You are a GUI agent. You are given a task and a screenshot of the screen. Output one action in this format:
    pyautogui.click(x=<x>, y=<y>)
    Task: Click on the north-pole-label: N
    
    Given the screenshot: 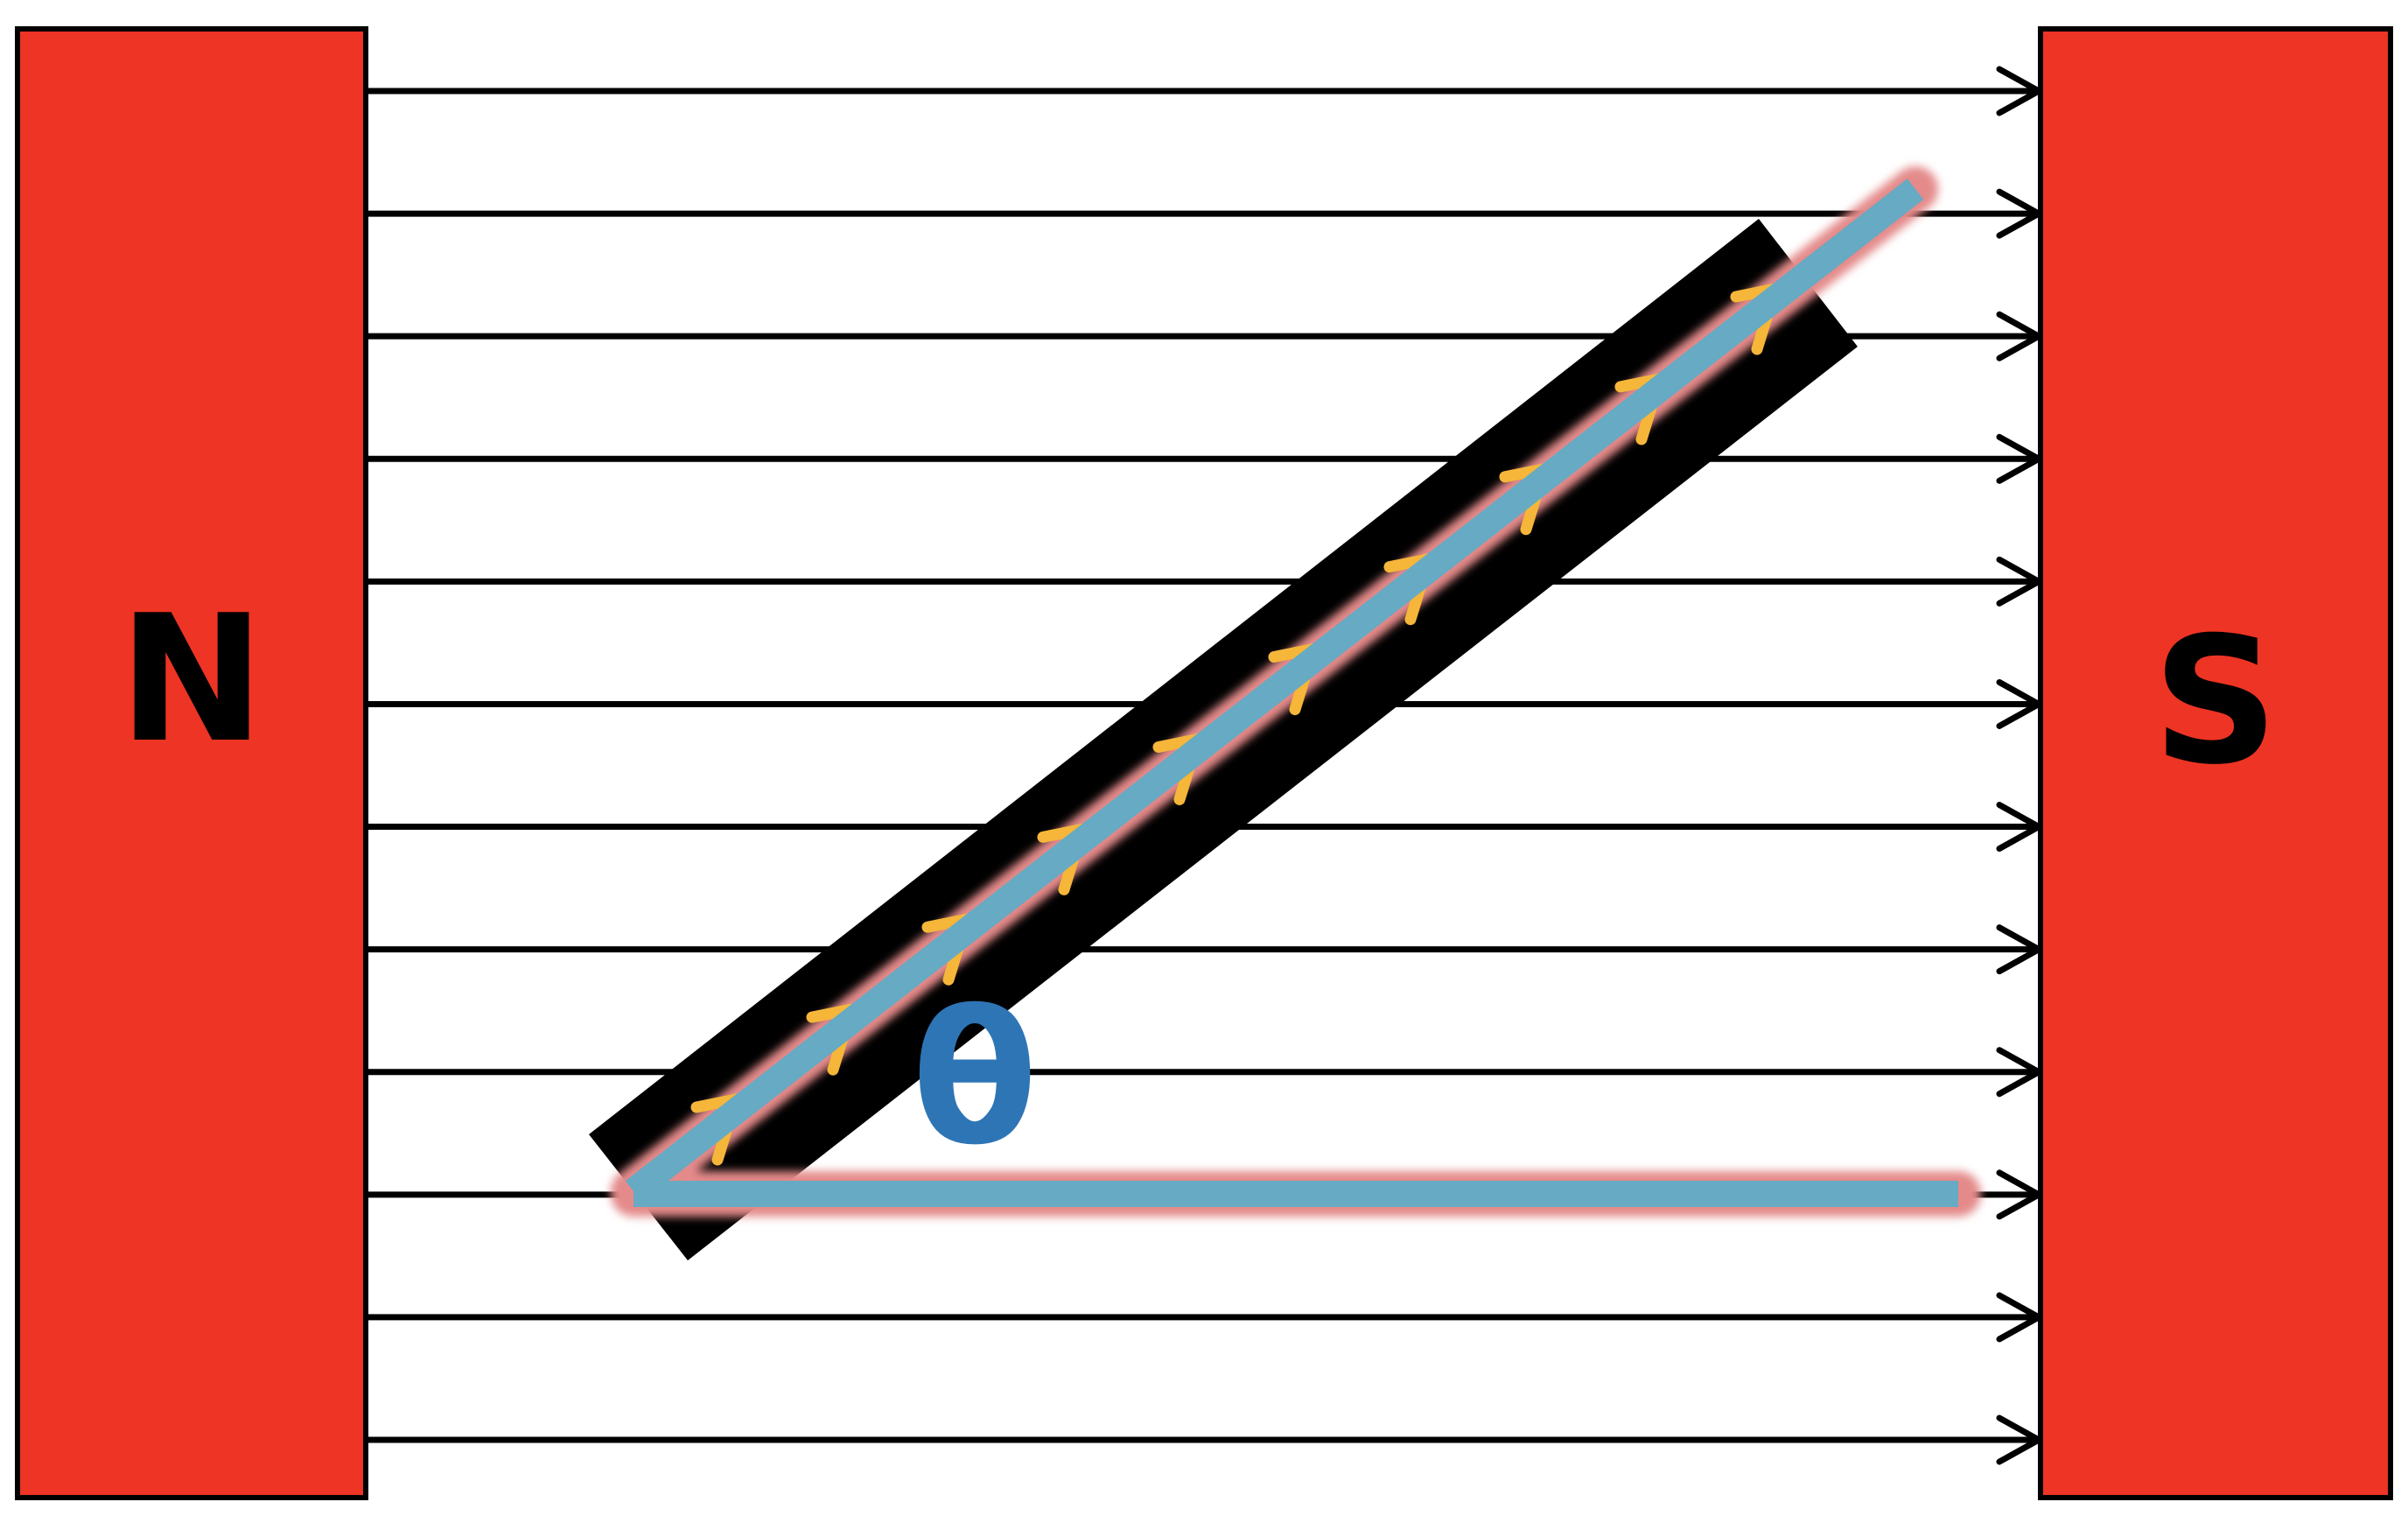 What is the action you would take?
    pyautogui.click(x=191, y=680)
    